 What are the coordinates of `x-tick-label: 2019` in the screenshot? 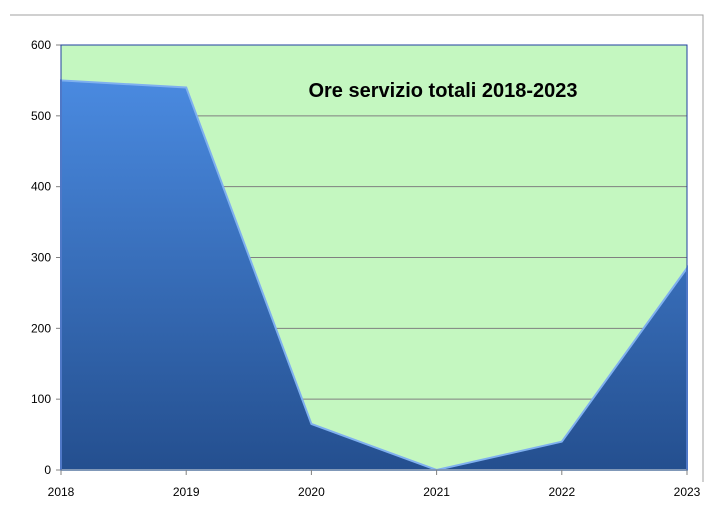 It's located at (186, 492).